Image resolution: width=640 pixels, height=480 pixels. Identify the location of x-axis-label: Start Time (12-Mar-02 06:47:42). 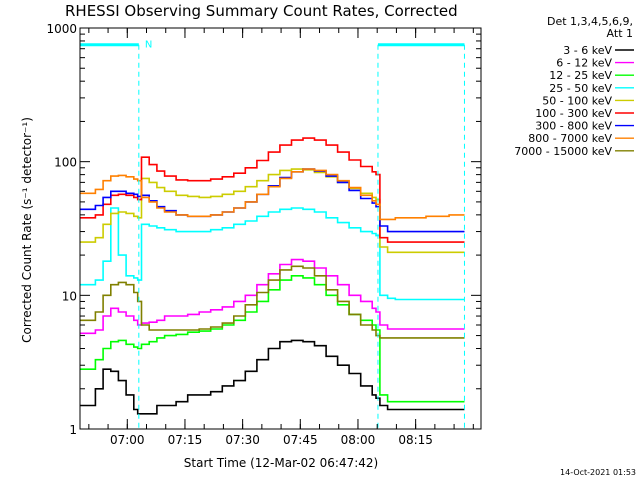
(281, 463).